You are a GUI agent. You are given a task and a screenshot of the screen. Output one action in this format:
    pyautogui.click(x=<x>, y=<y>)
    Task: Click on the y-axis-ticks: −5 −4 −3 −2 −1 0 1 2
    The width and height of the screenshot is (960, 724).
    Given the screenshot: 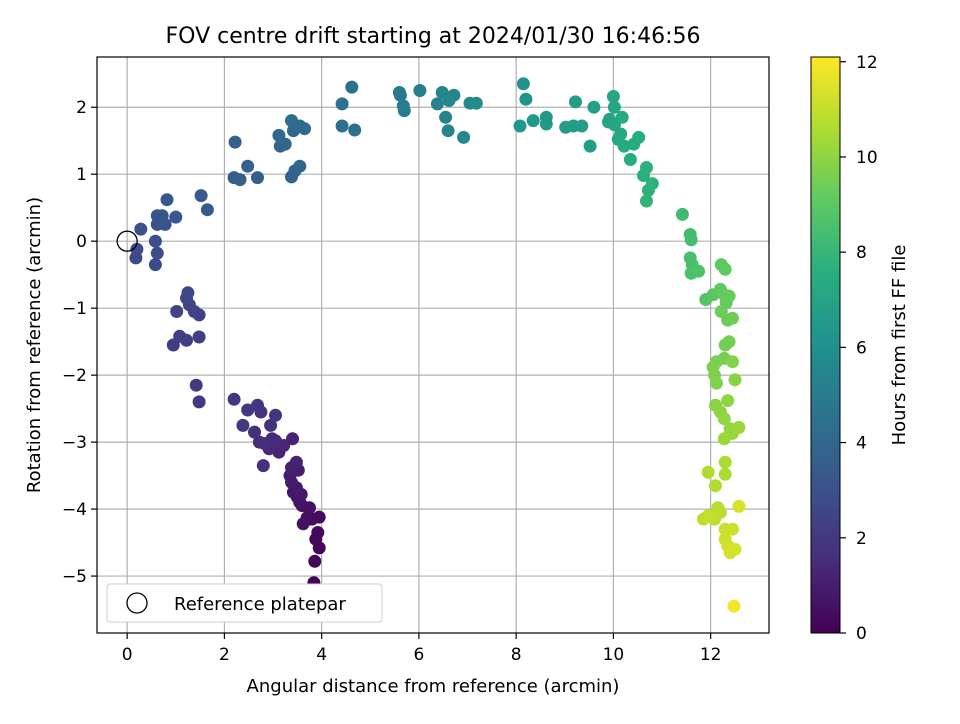 What is the action you would take?
    pyautogui.click(x=79, y=342)
    